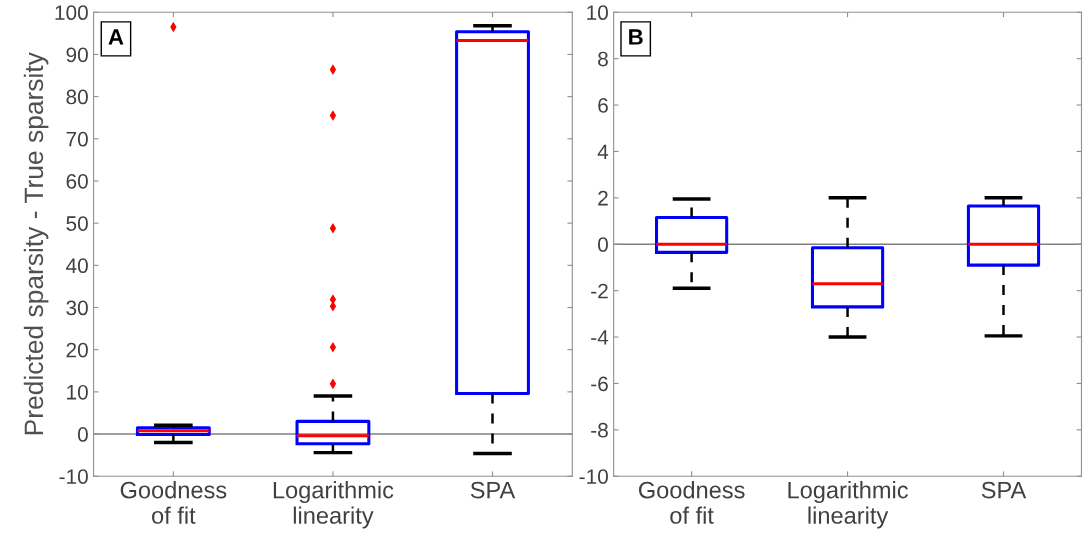  I want to click on y-tick-label: 100, so click(71, 13).